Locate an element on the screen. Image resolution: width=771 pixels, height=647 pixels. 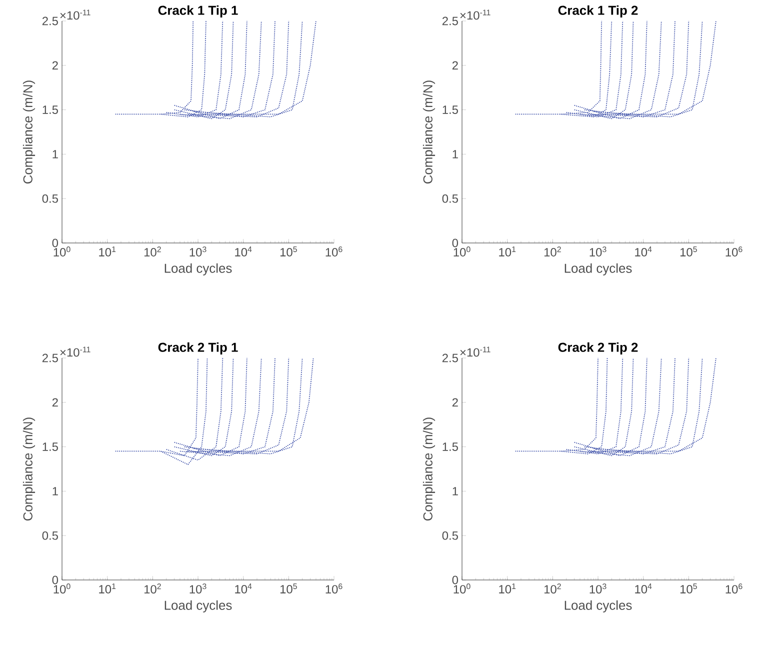
chart-title: Crack 1 Tip 2 is located at coordinates (598, 11).